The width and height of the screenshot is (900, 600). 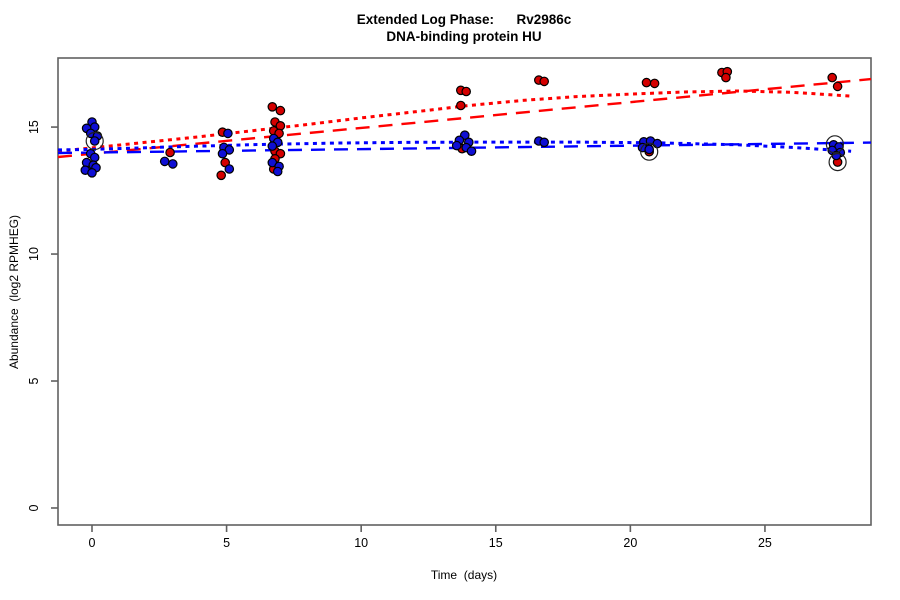 I want to click on y-tick-label: 10, so click(x=34, y=254).